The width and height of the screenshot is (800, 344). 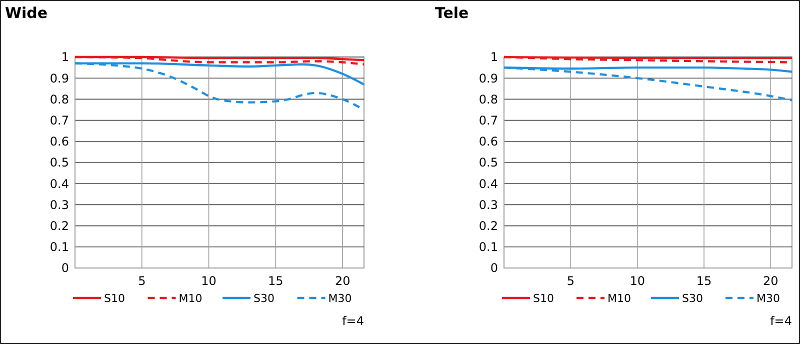 What do you see at coordinates (26, 13) in the screenshot?
I see `chart-title: Wide` at bounding box center [26, 13].